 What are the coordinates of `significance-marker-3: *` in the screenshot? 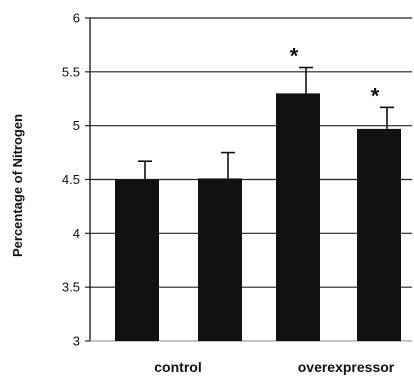 It's located at (375, 95).